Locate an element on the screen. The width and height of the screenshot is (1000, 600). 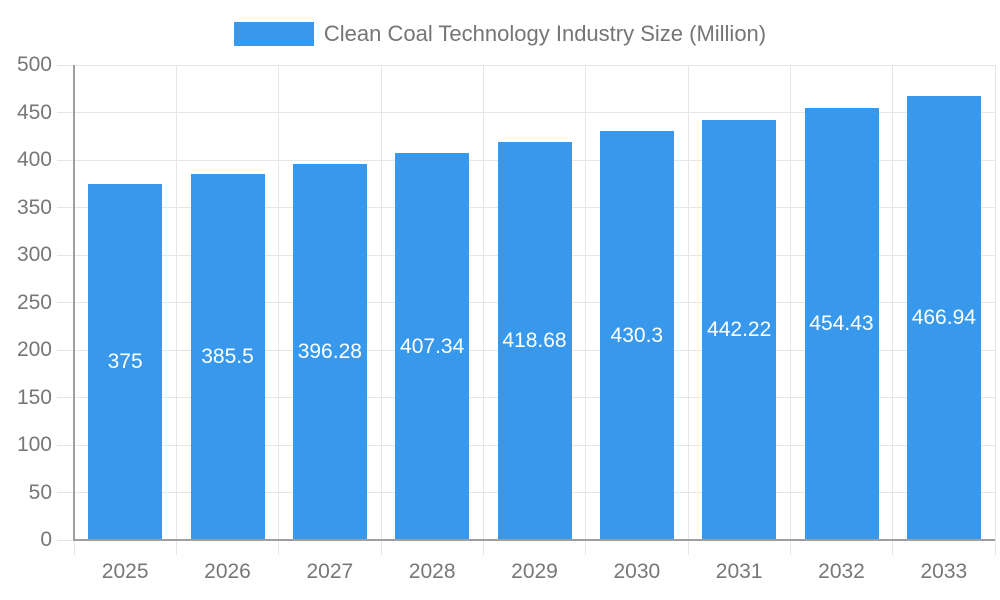
x-axis-tick-label: 2033 is located at coordinates (944, 571).